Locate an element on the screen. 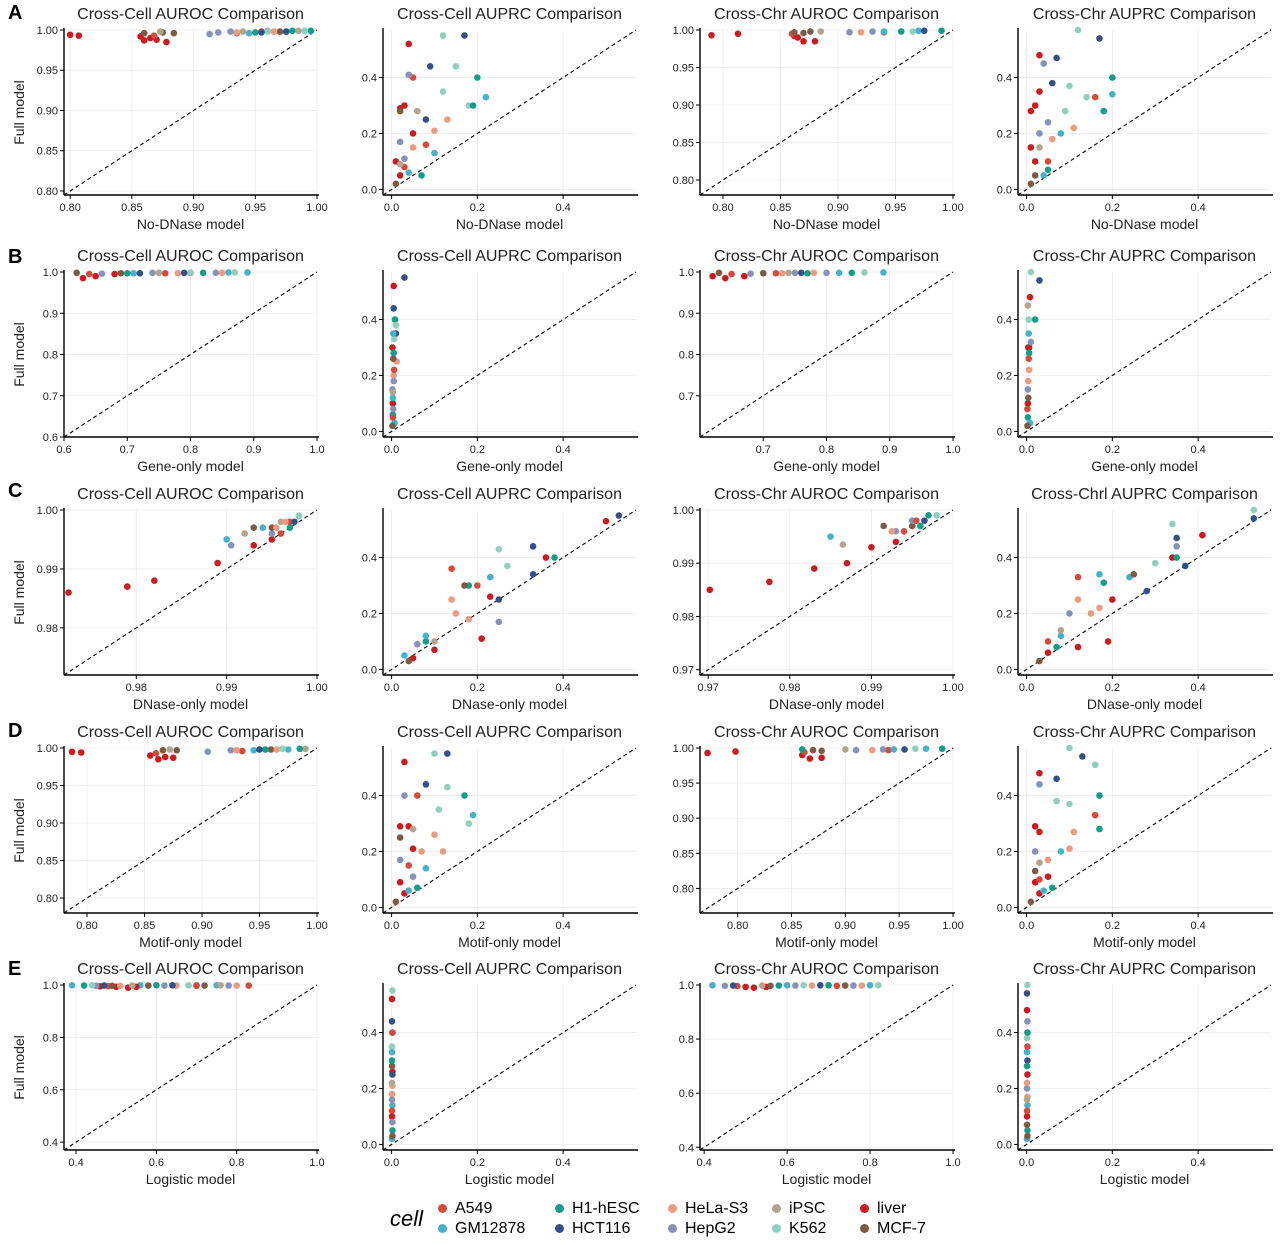 The image size is (1280, 1245). panel-17-point-hepg2 is located at coordinates (164, 985).